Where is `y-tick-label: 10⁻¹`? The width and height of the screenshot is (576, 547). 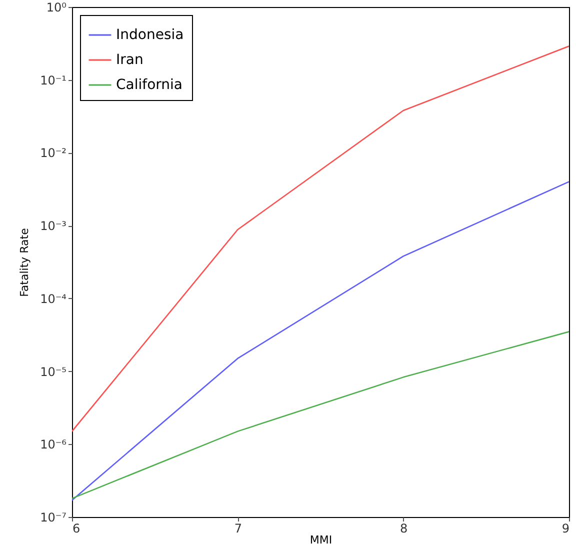
y-tick-label: 10⁻¹ is located at coordinates (53, 80).